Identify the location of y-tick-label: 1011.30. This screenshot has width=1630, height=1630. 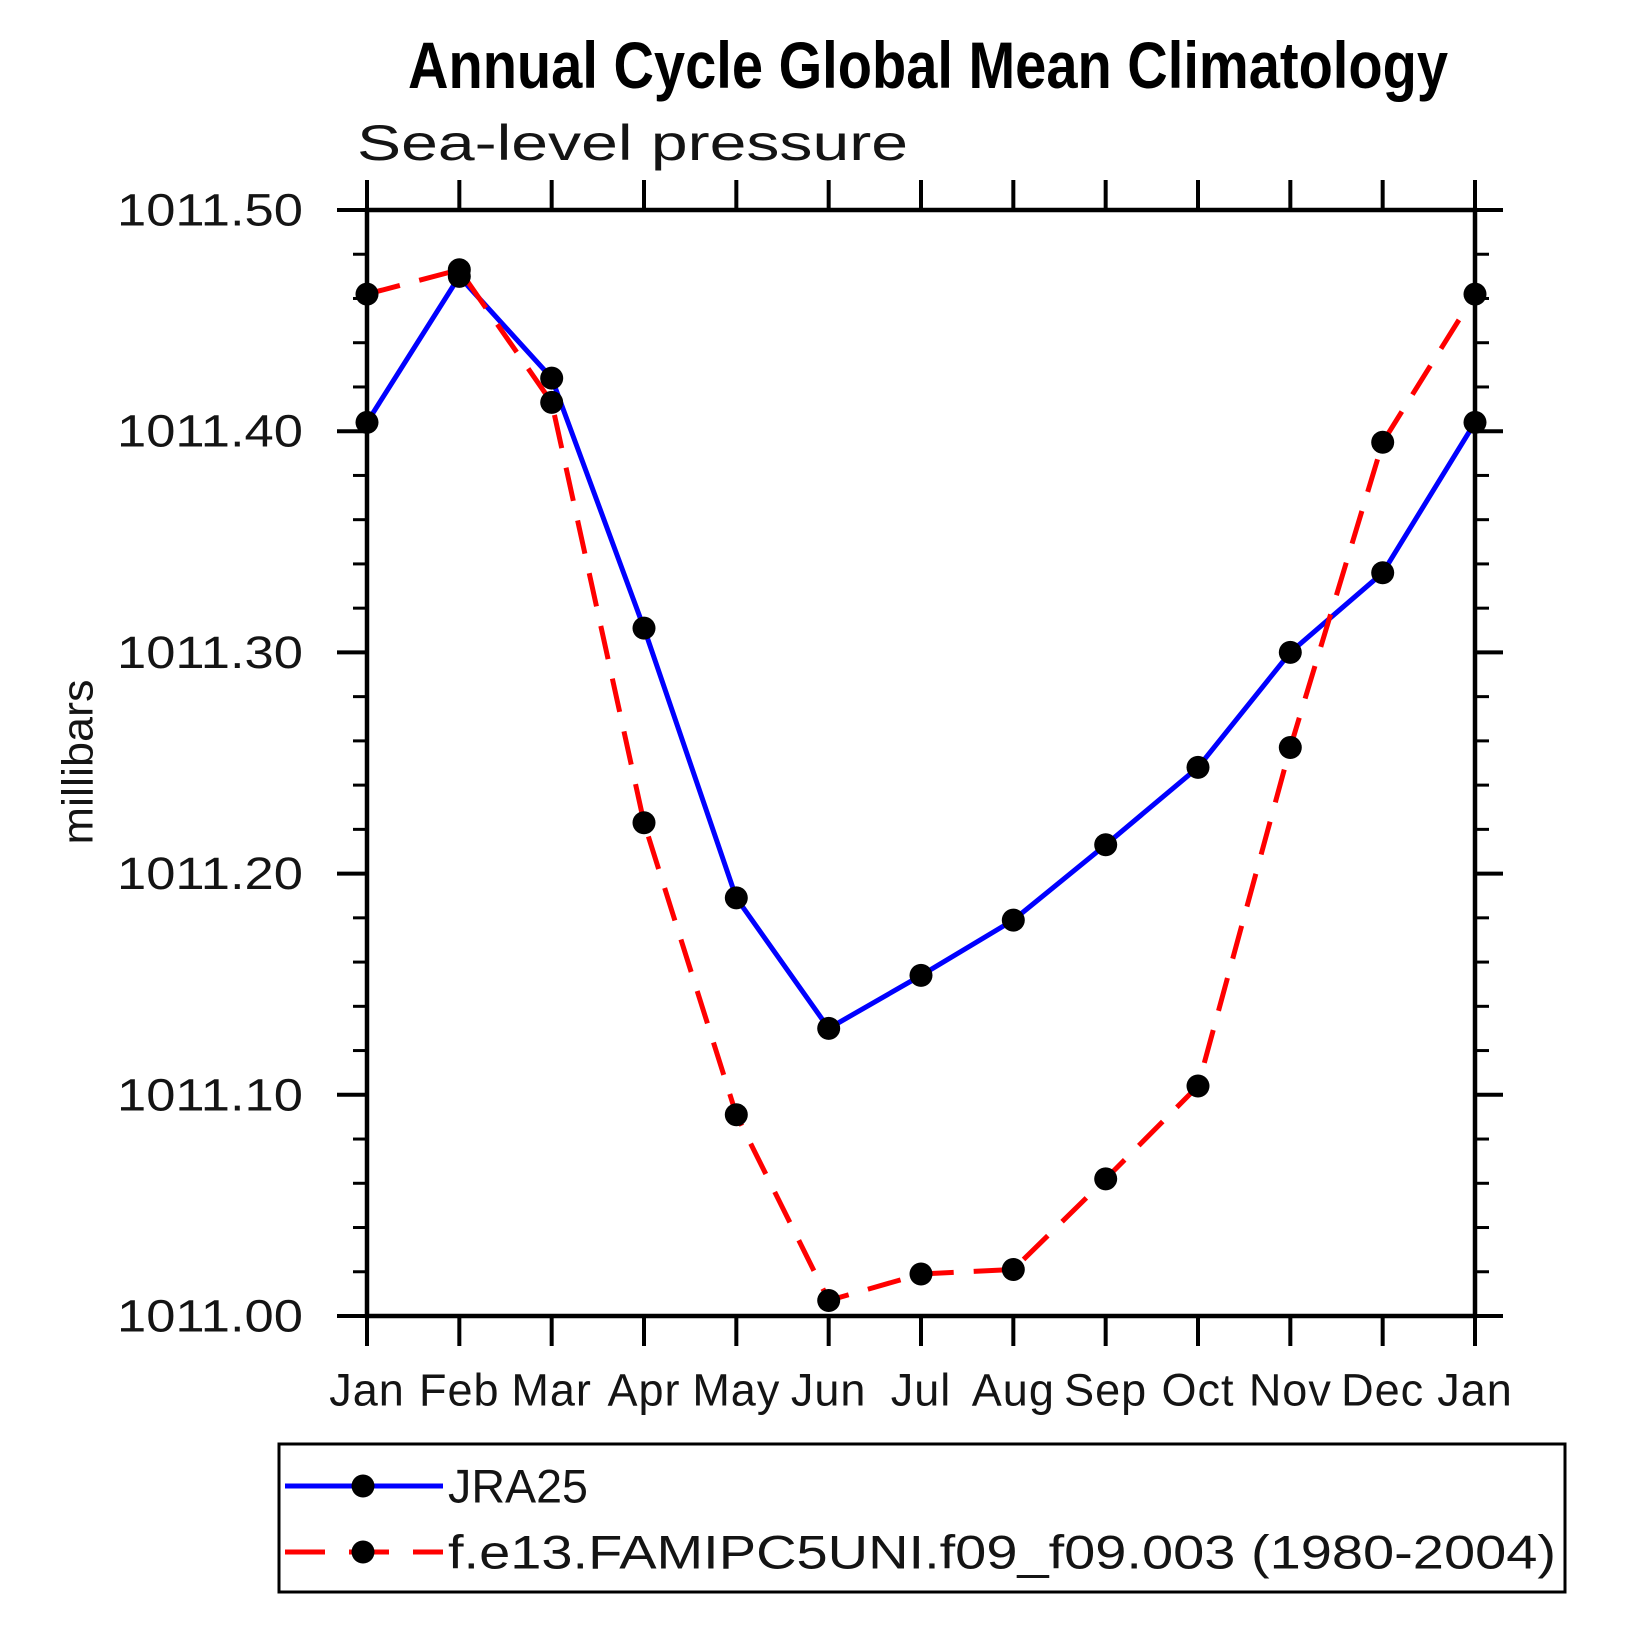
(210, 652).